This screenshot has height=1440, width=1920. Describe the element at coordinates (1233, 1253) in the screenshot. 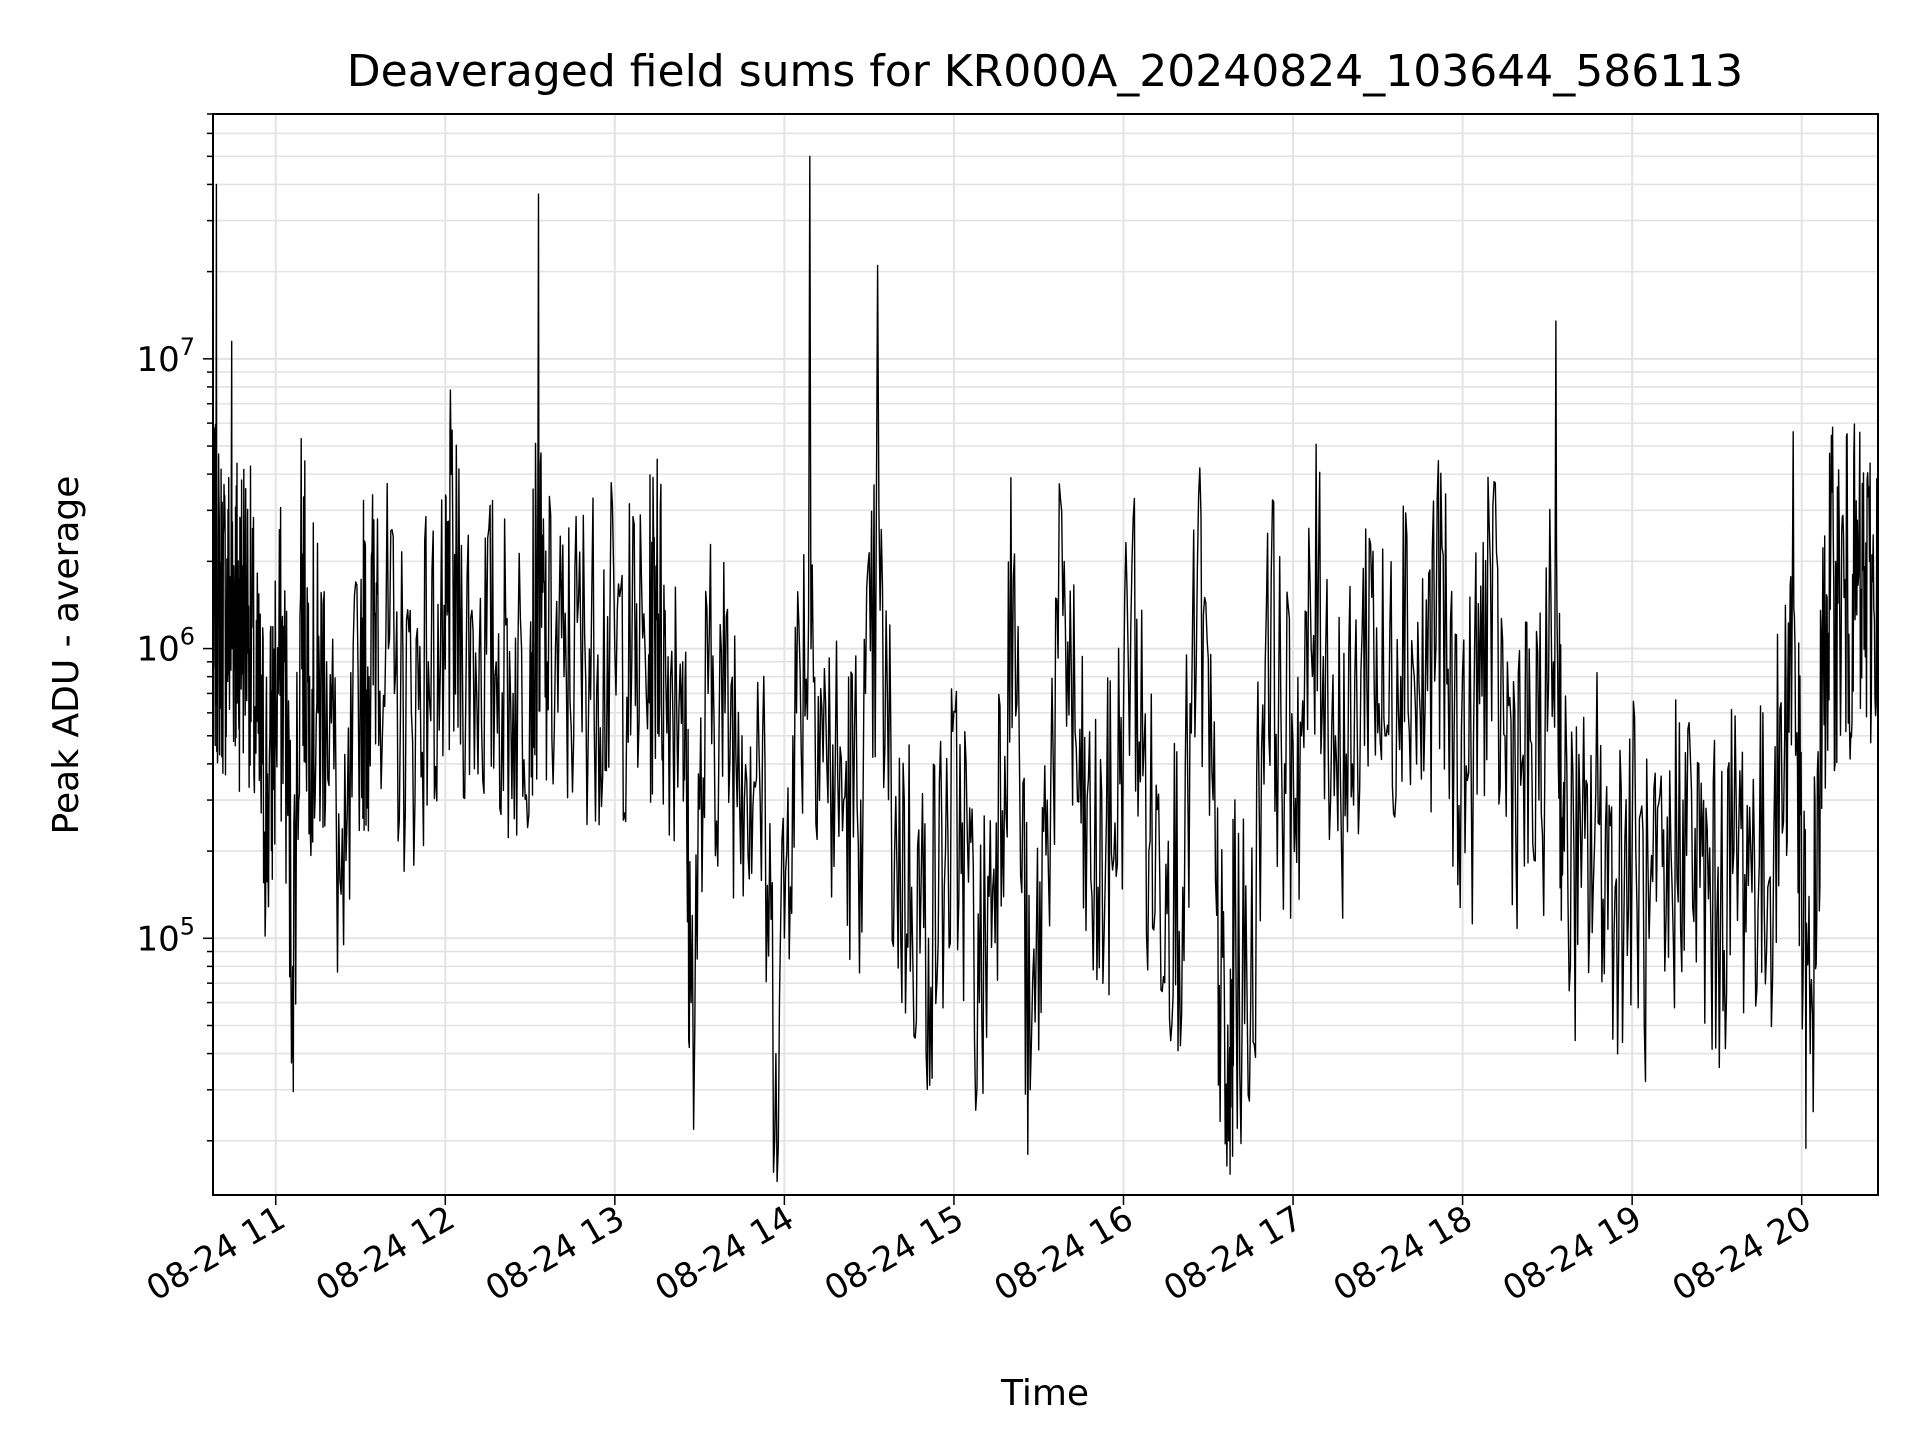

I see `x-tick-label: 08-24 17` at that location.